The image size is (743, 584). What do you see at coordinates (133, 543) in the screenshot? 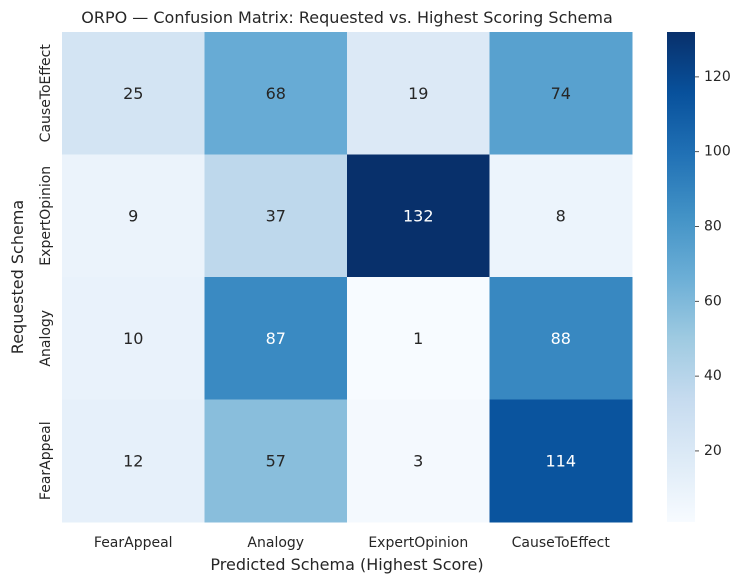
I see `x-tick-label: FearAppeal` at bounding box center [133, 543].